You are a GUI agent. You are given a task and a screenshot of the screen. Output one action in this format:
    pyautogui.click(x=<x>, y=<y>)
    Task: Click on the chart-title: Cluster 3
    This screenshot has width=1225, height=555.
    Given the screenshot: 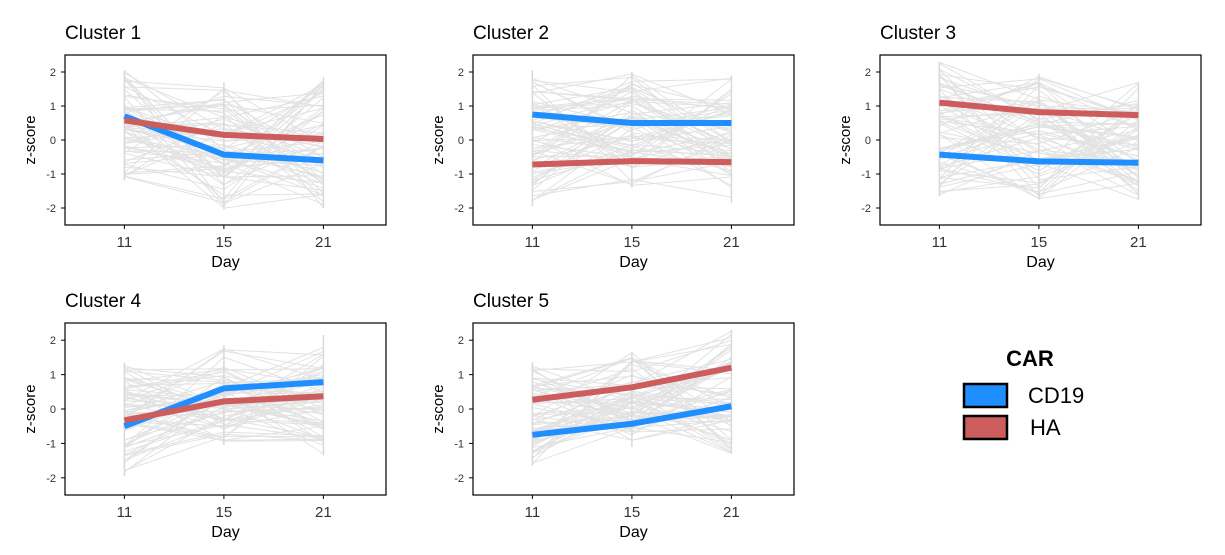 What is the action you would take?
    pyautogui.click(x=918, y=33)
    